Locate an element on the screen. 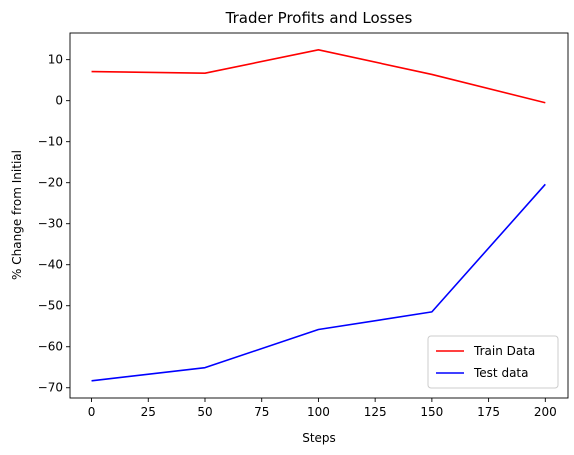 This screenshot has height=455, width=574. x-tick-label: 175 is located at coordinates (488, 412).